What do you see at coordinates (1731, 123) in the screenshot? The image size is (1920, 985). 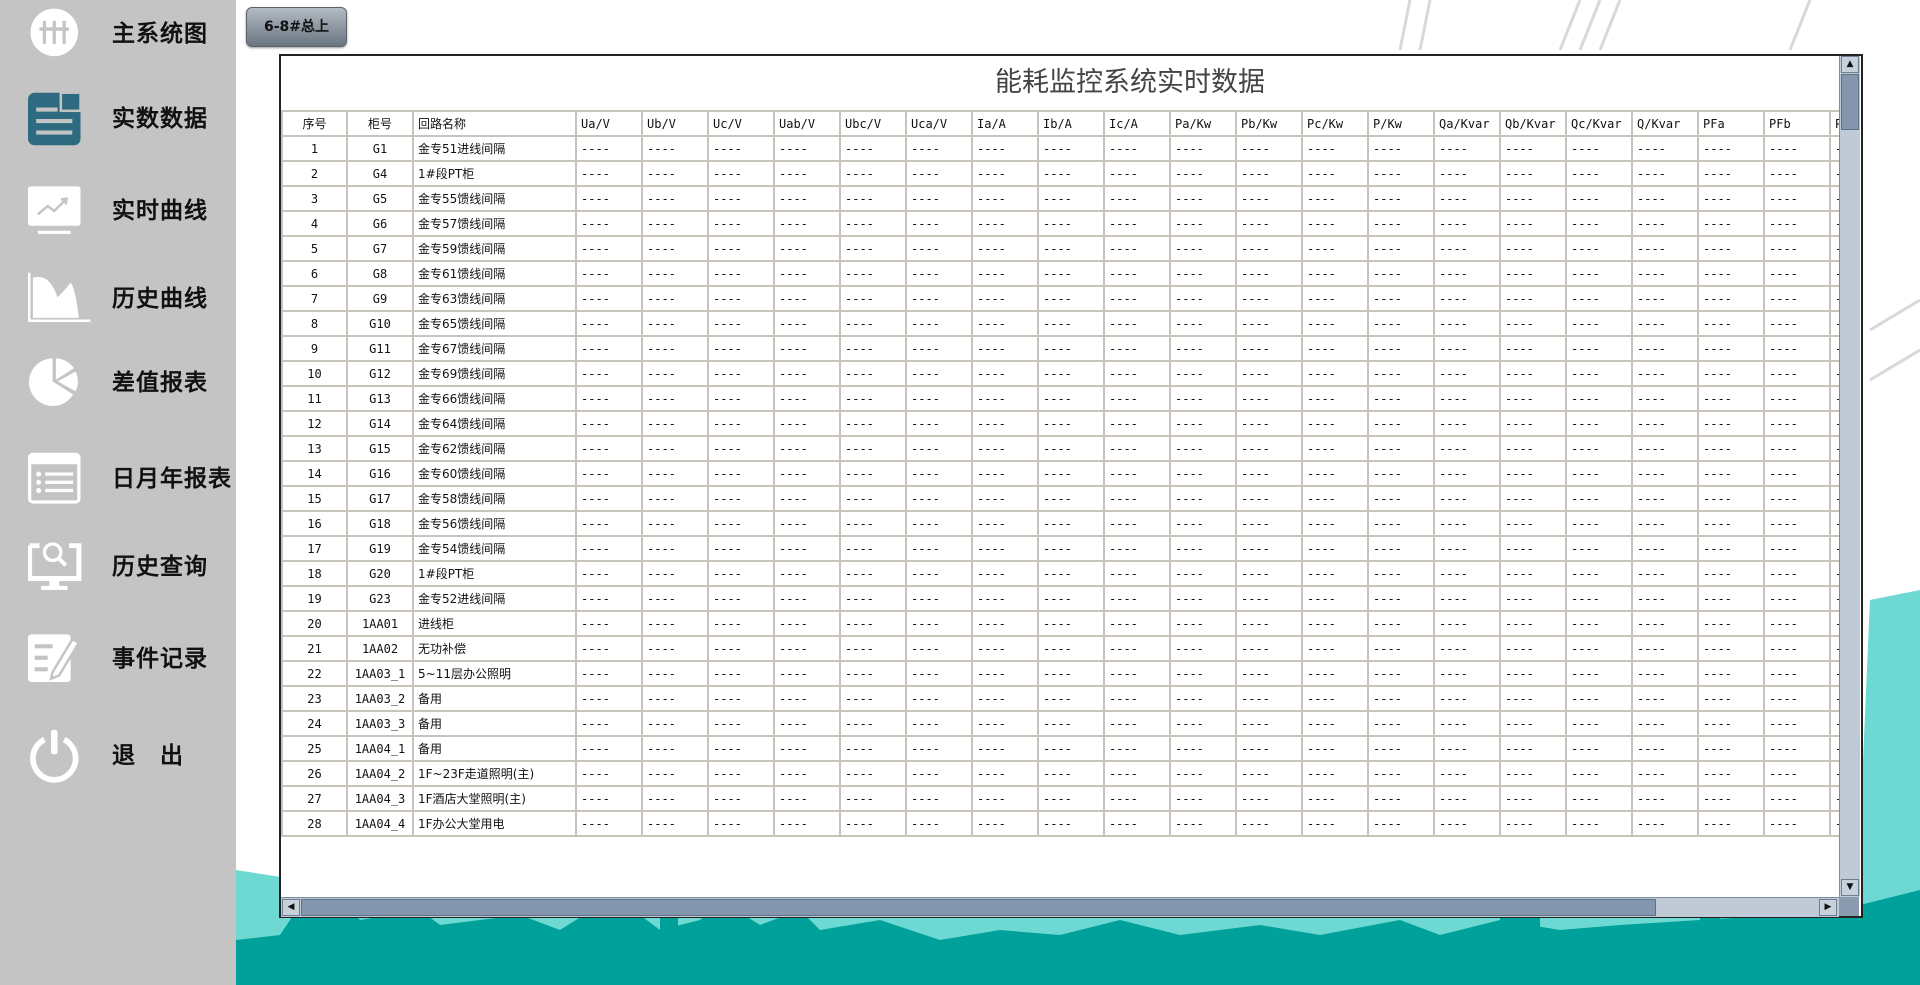 I see `column-header: PFa` at bounding box center [1731, 123].